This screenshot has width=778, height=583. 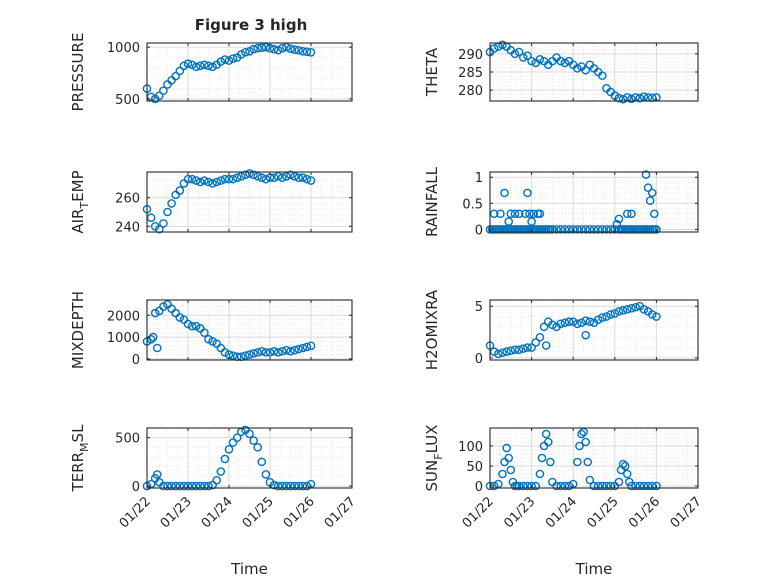 What do you see at coordinates (217, 512) in the screenshot?
I see `x-tick-label: 01/24` at bounding box center [217, 512].